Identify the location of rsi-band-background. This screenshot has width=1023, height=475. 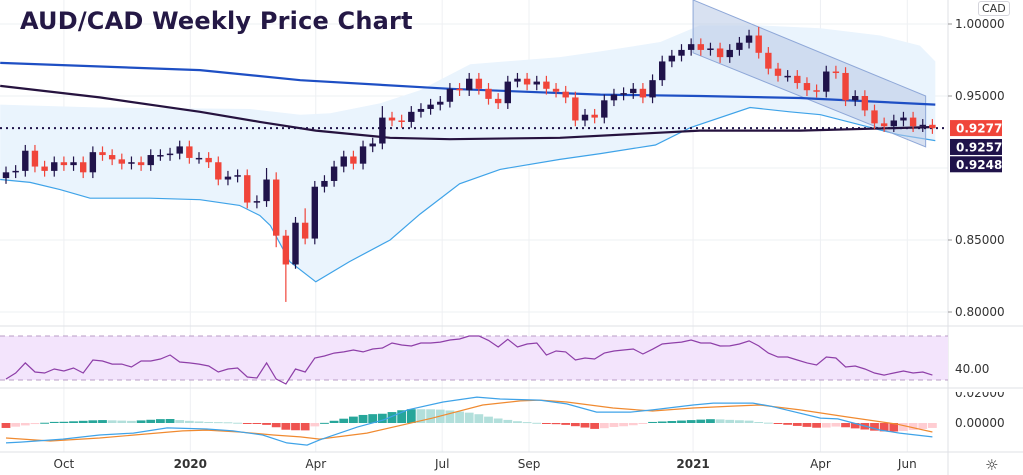
(474, 358).